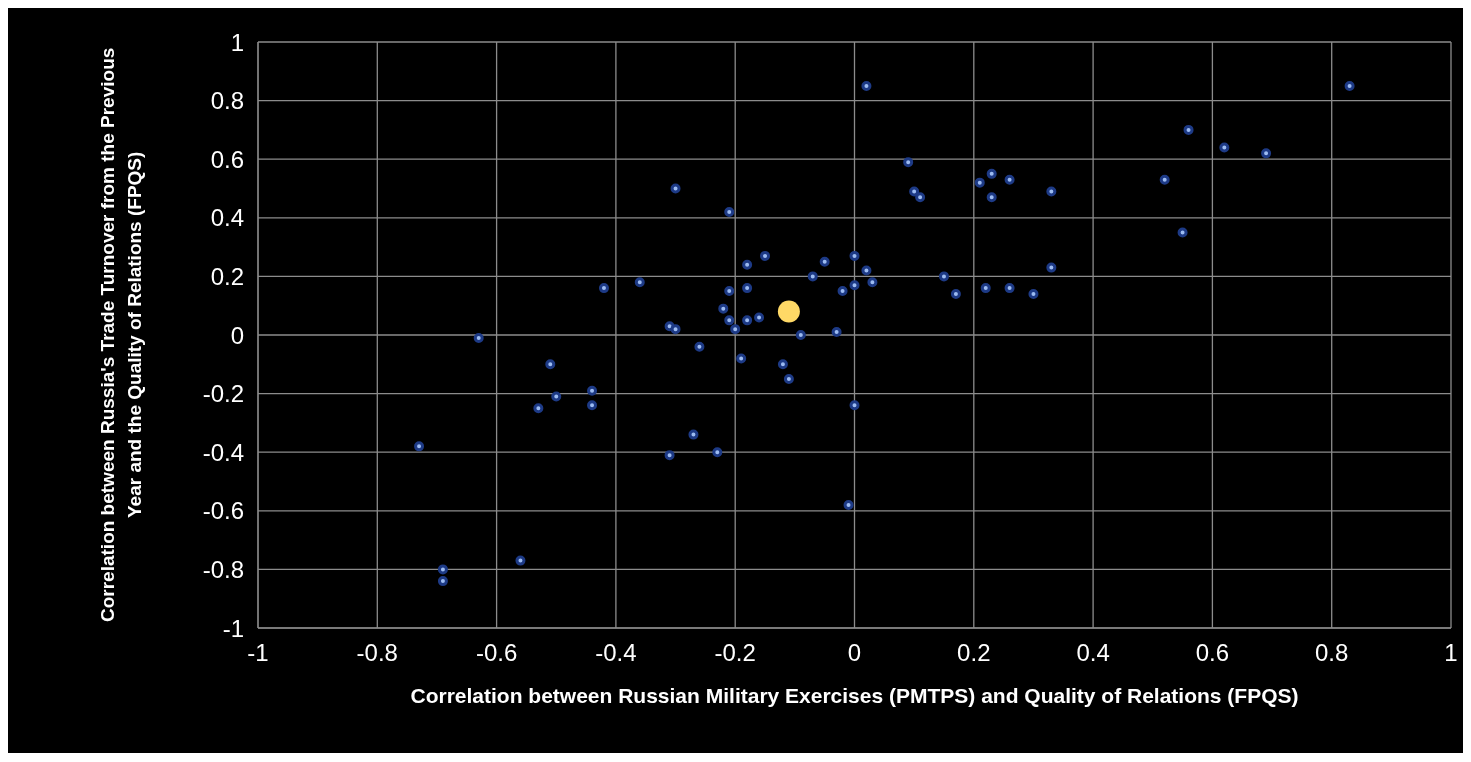  Describe the element at coordinates (854, 696) in the screenshot. I see `x-axis-title: Correlation between Russian Military Exercises (PMTPS) and Quality of Relations (FPQS)` at that location.